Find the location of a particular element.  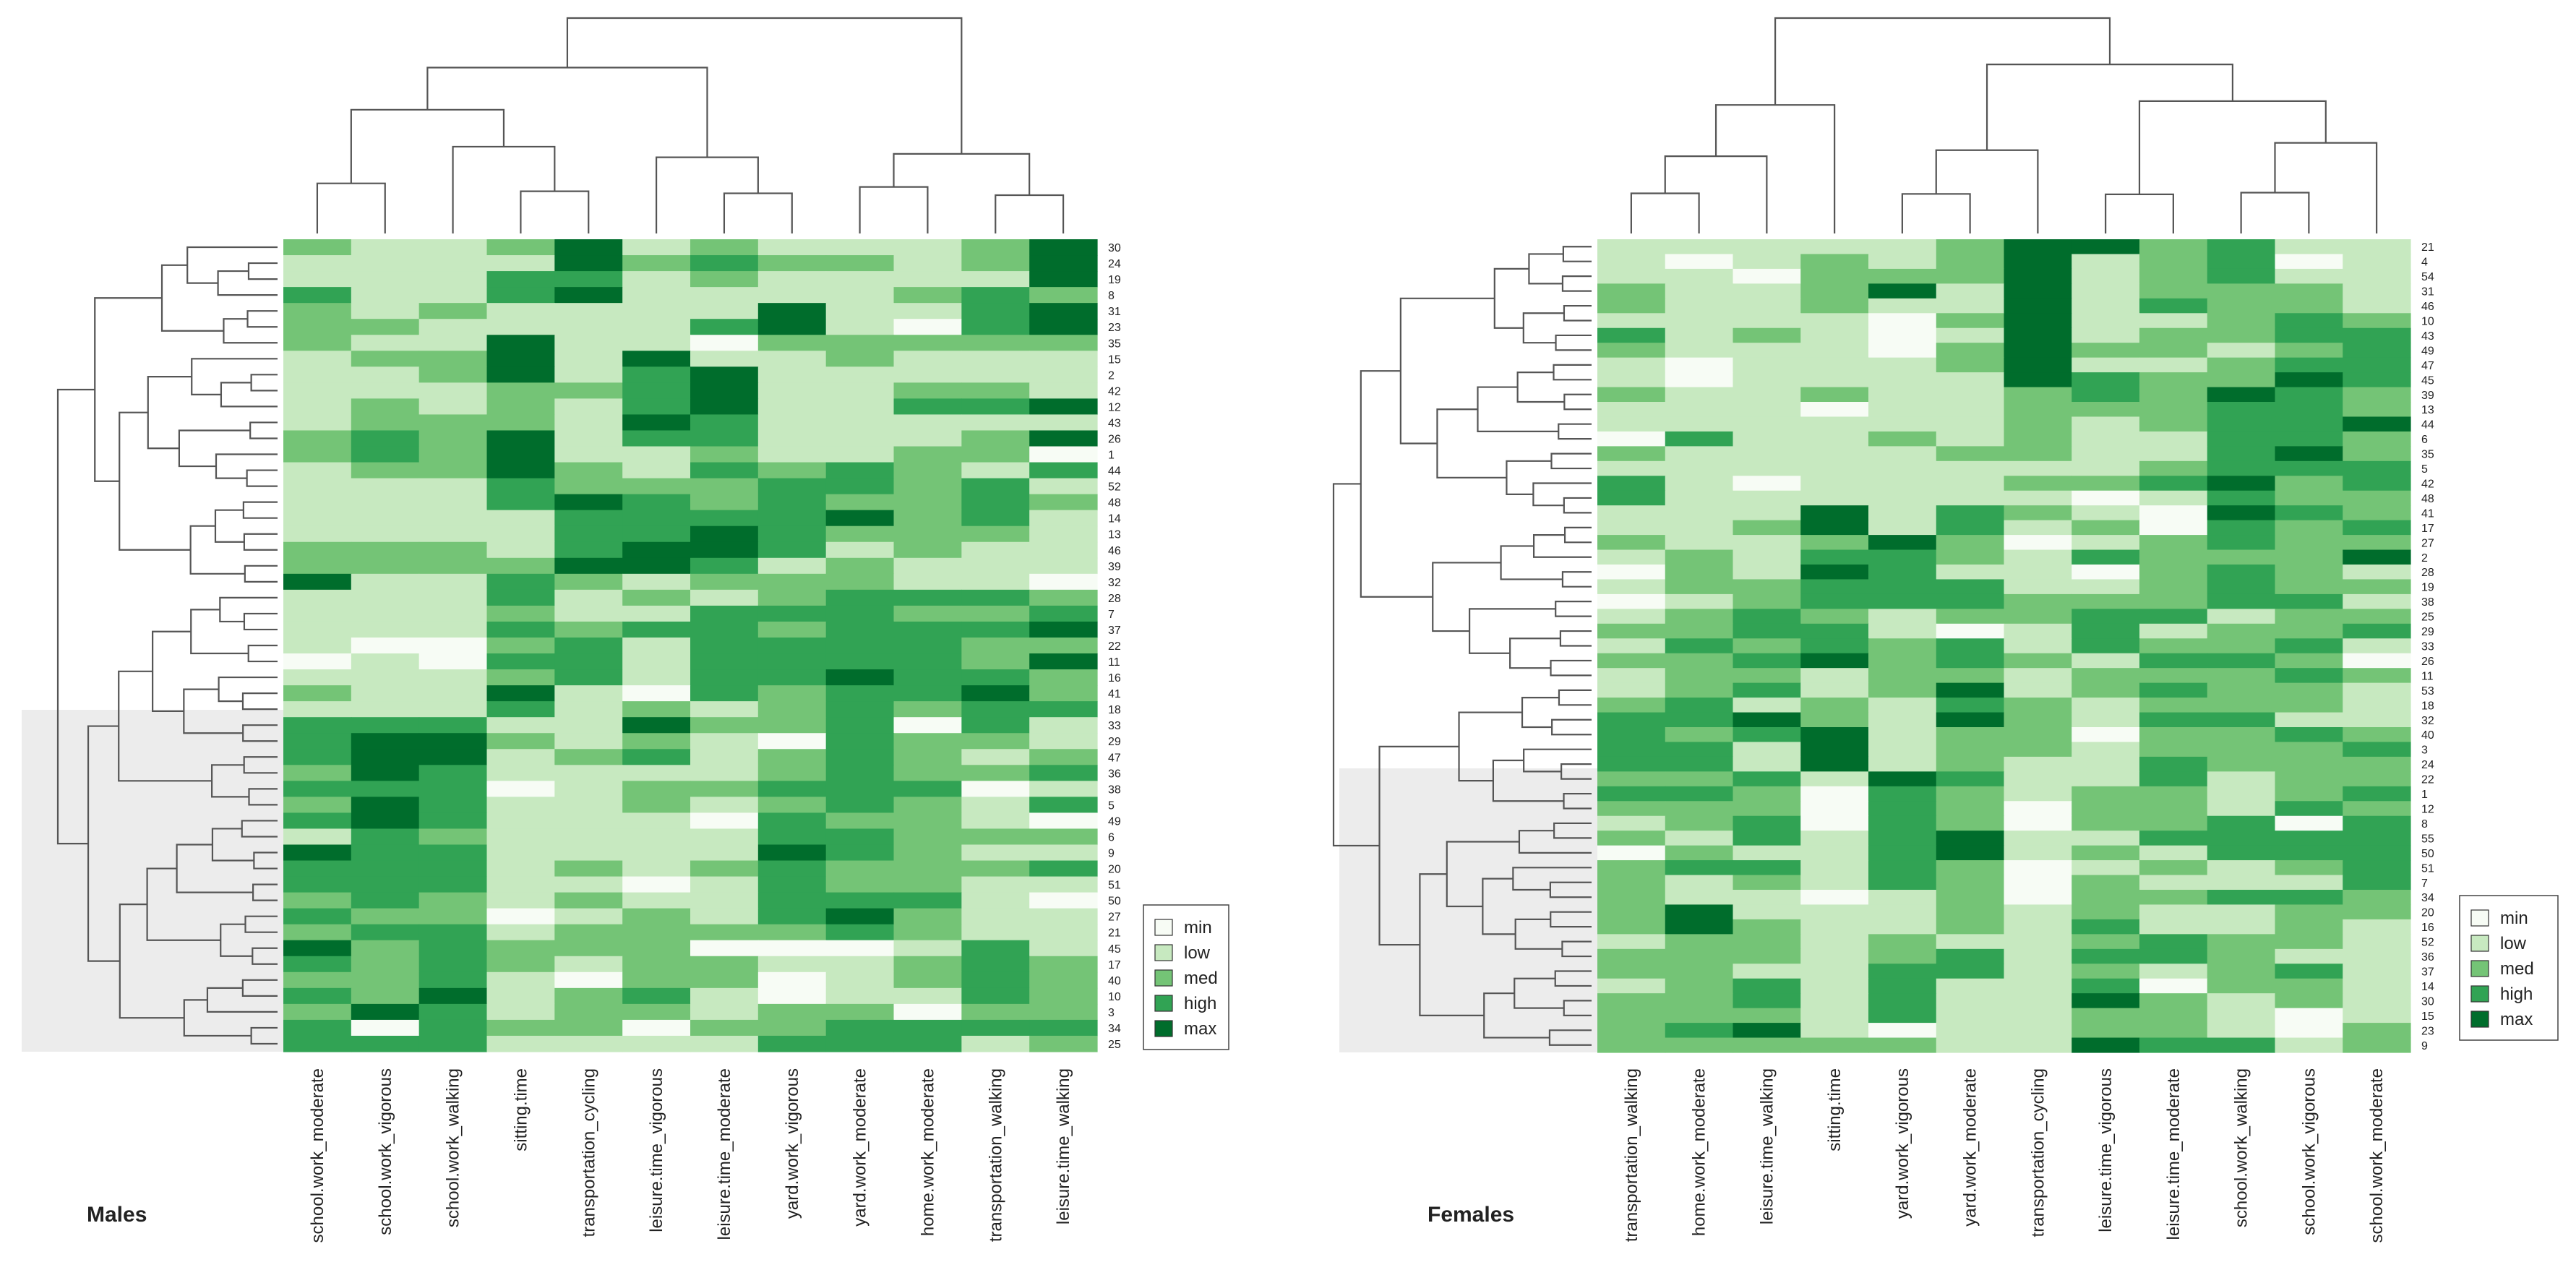

column-dendrogram-branch is located at coordinates (707, 194).